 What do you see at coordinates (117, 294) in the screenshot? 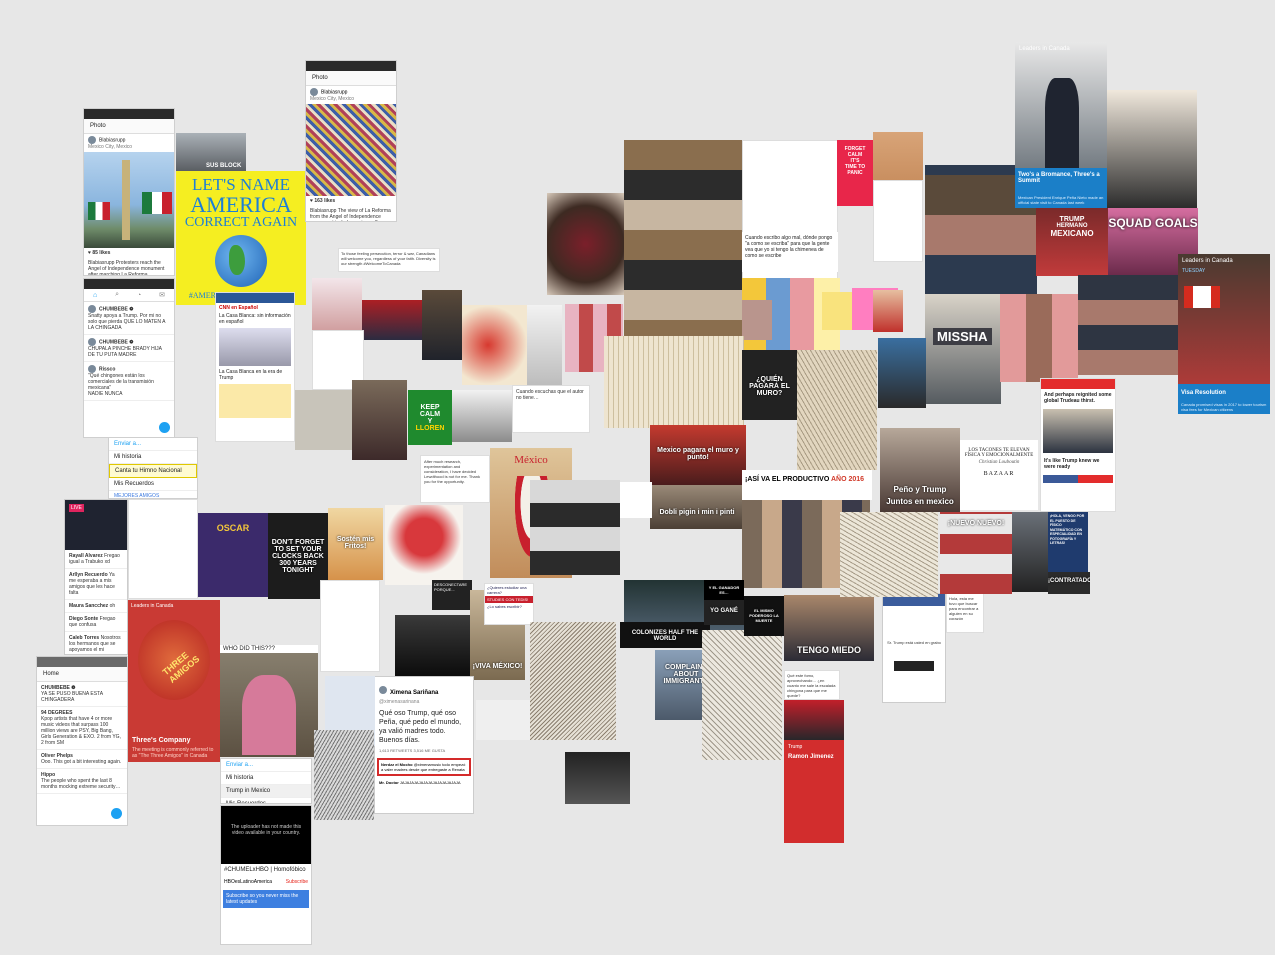
I see `search-icon: ⌕` at bounding box center [117, 294].